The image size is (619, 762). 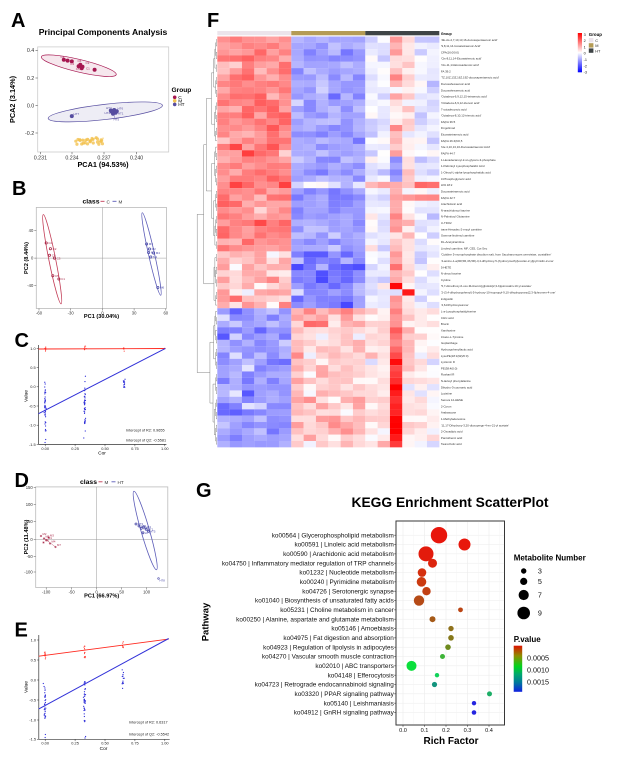 I want to click on svg-text: 60, so click(x=165, y=312).